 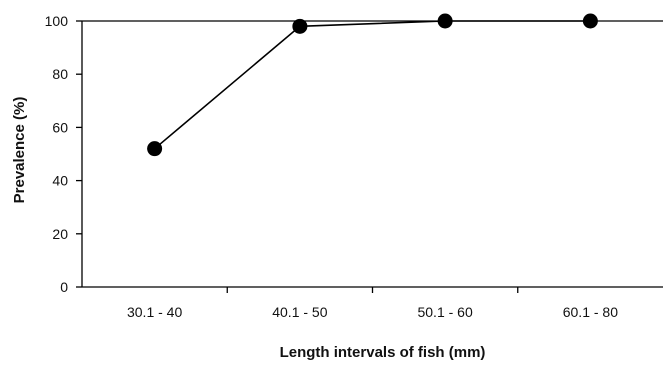 What do you see at coordinates (19, 150) in the screenshot?
I see `y-axis-title: Prevalence (%)` at bounding box center [19, 150].